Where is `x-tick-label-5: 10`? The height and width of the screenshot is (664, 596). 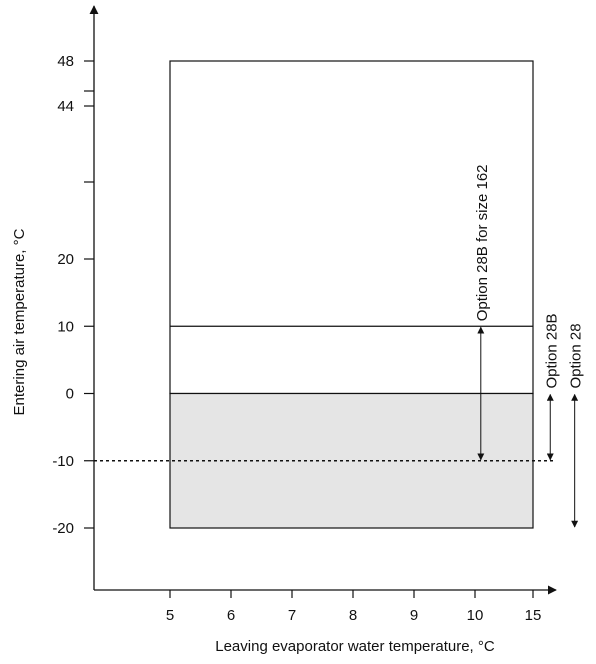
x-tick-label-5: 10 is located at coordinates (475, 615).